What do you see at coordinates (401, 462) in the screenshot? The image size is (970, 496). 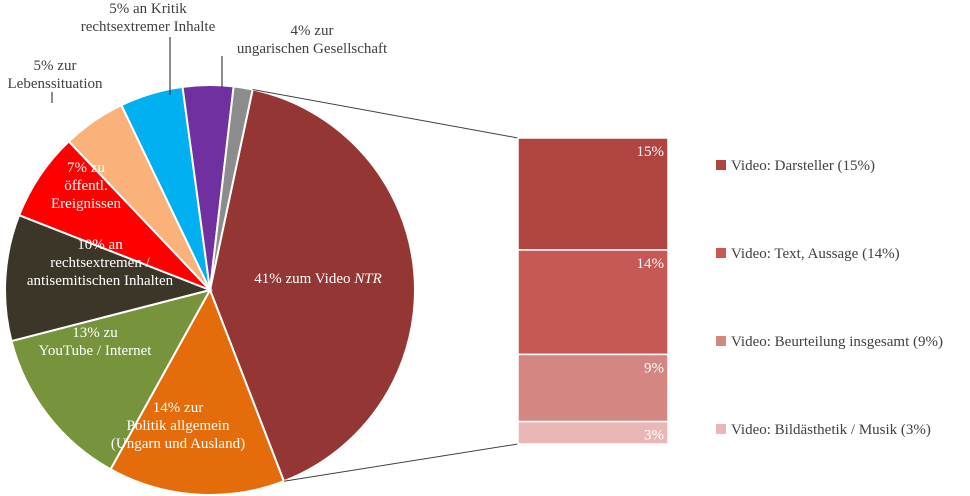 I see `connector-bottom` at bounding box center [401, 462].